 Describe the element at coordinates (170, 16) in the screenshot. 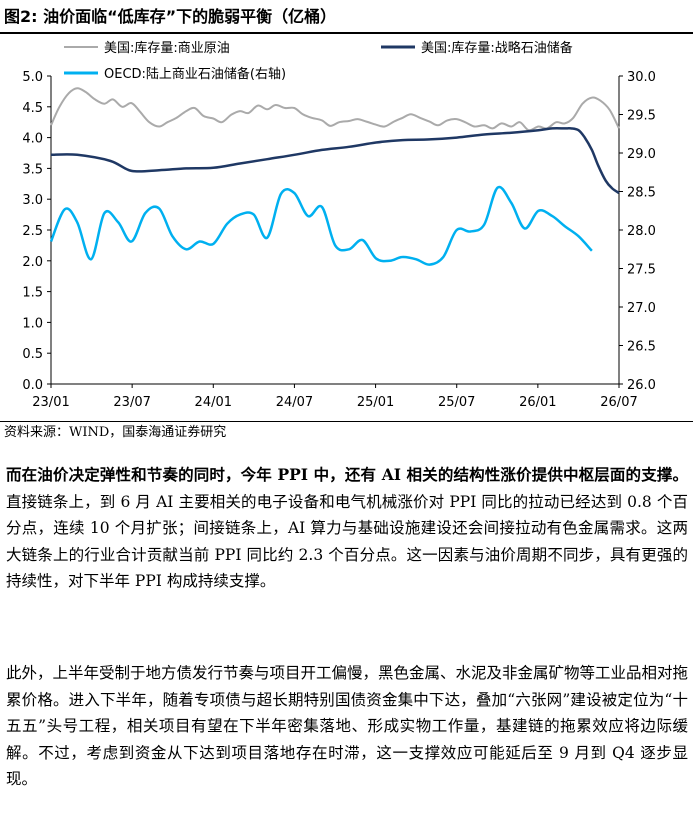

I see `figure-title: 图2: 油价面临“低库存”下的脆弱平衡（亿桶）` at that location.